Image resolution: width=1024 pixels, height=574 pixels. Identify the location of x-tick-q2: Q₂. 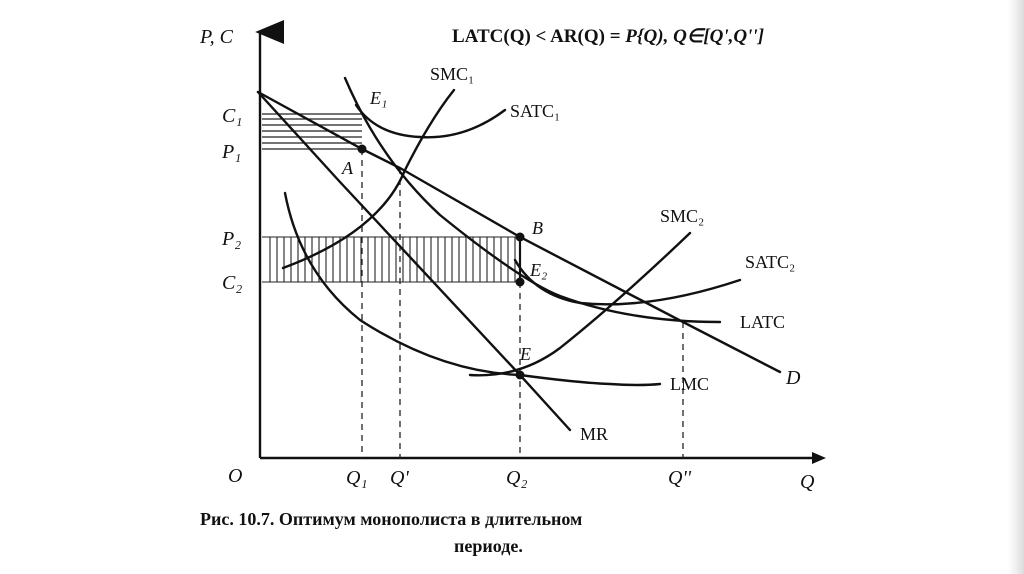
(516, 478).